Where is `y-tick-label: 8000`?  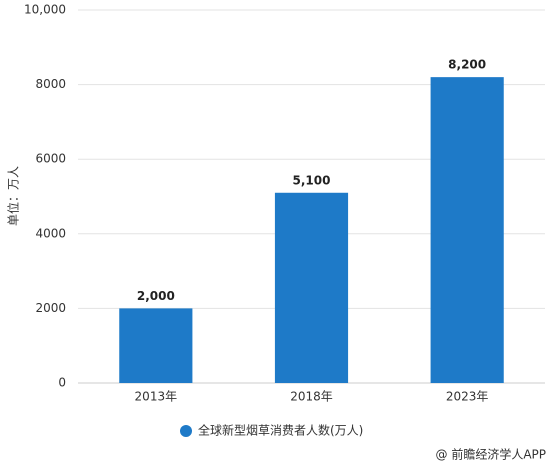 y-tick-label: 8000 is located at coordinates (50, 84).